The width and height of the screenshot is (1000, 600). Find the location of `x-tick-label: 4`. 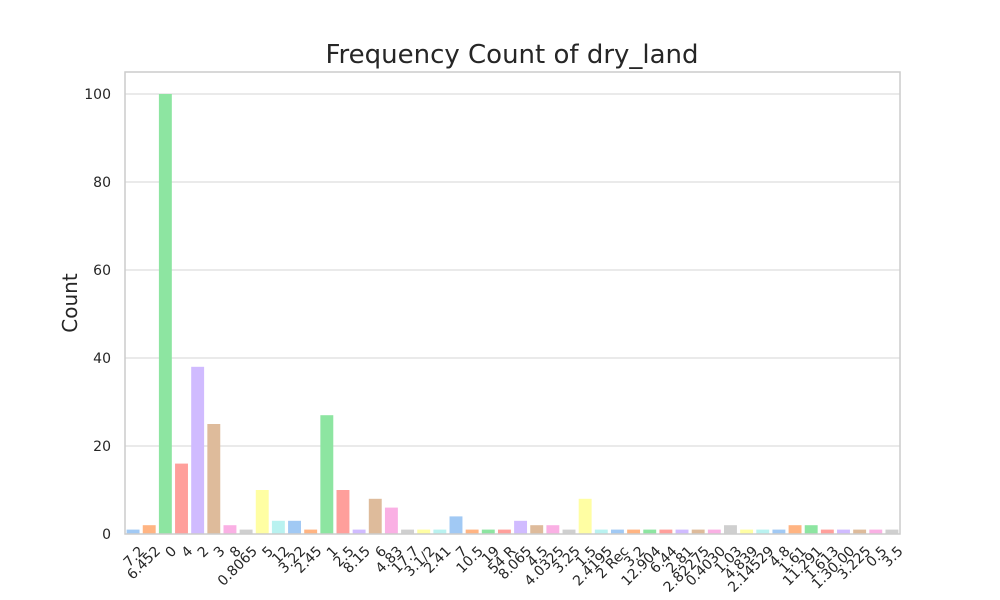

x-tick-label: 4 is located at coordinates (188, 552).